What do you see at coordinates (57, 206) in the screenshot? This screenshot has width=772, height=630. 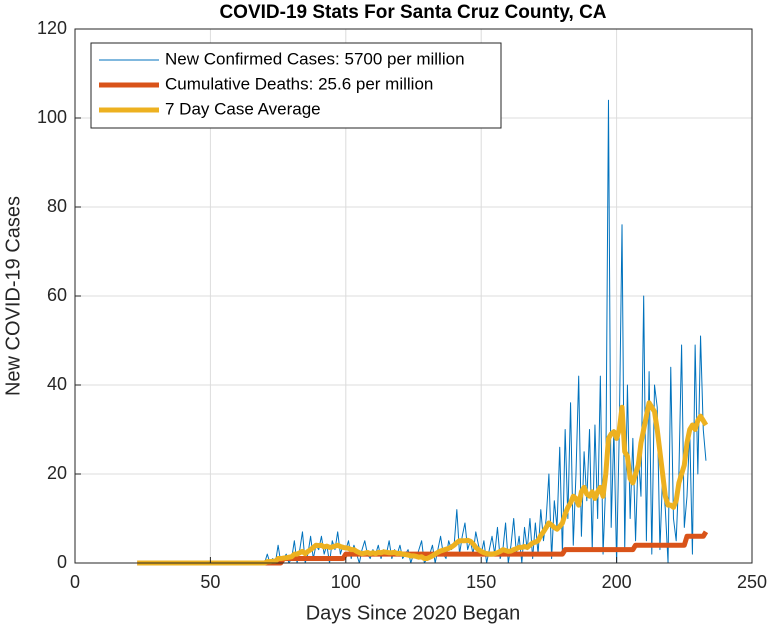 I see `y-tick-label: 80` at bounding box center [57, 206].